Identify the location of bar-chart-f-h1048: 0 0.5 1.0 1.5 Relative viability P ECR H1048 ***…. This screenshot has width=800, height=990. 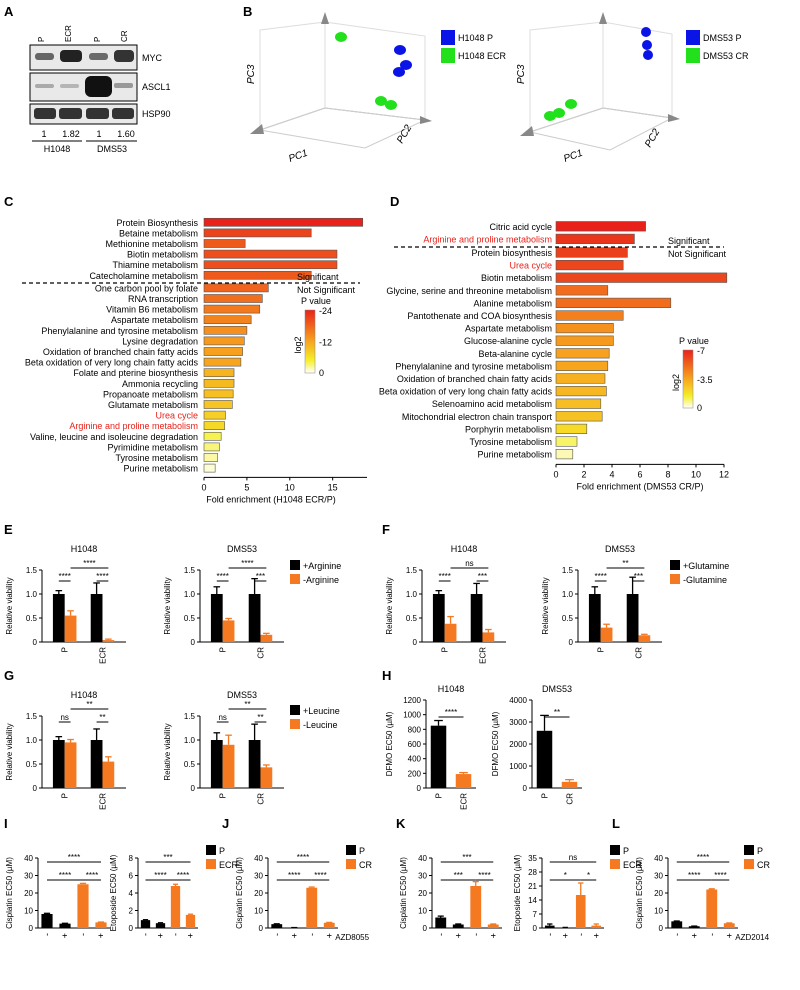
(445, 604).